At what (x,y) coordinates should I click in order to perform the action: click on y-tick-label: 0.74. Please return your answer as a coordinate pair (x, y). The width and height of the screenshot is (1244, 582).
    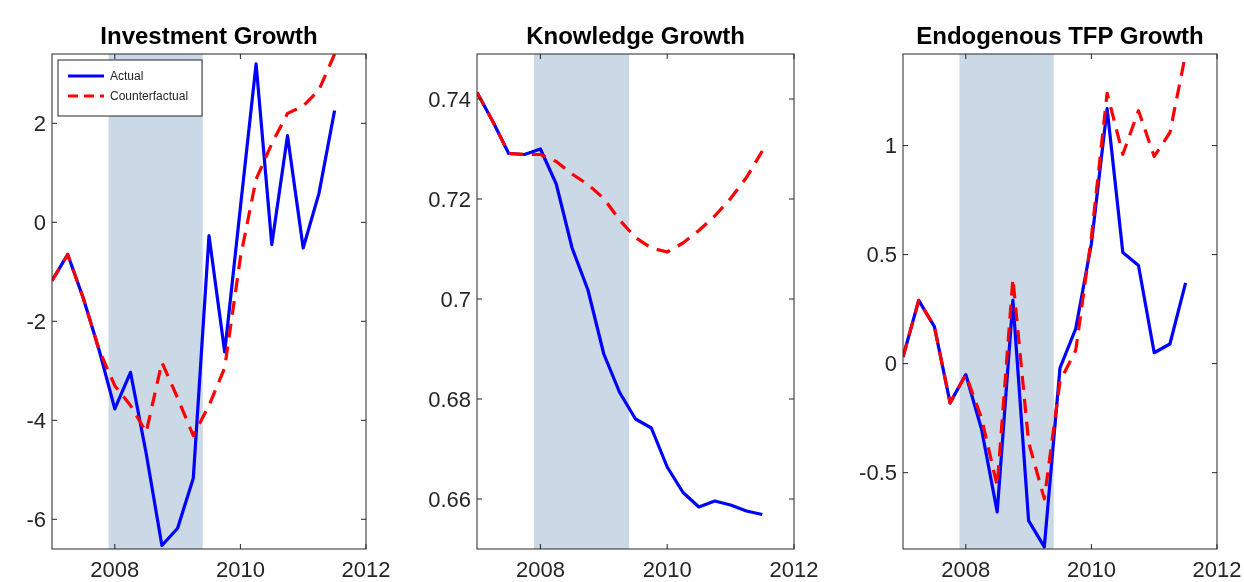
    Looking at the image, I should click on (449, 99).